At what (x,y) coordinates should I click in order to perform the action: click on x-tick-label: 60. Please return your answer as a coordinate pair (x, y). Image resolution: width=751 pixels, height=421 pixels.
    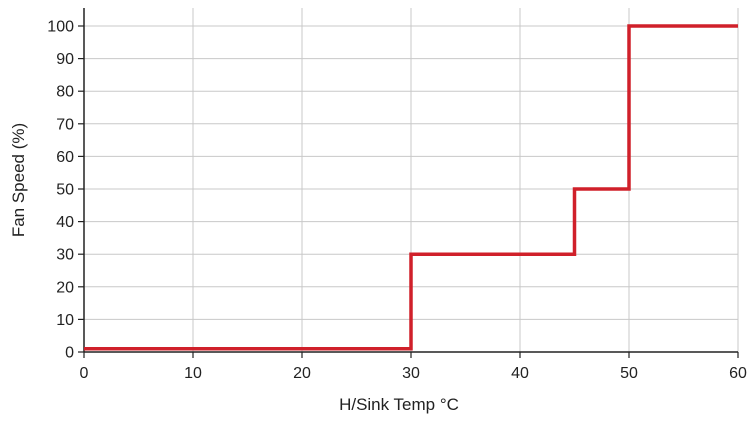
    Looking at the image, I should click on (738, 373).